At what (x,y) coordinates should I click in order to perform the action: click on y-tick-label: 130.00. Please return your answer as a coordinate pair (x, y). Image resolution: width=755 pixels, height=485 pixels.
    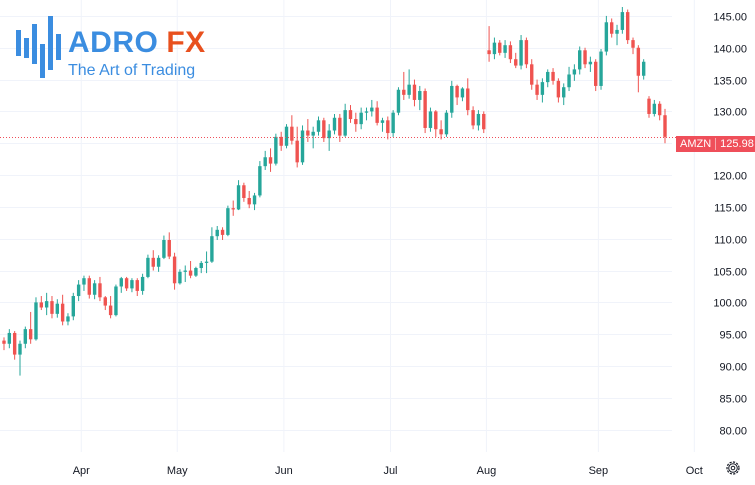
    Looking at the image, I should click on (730, 113).